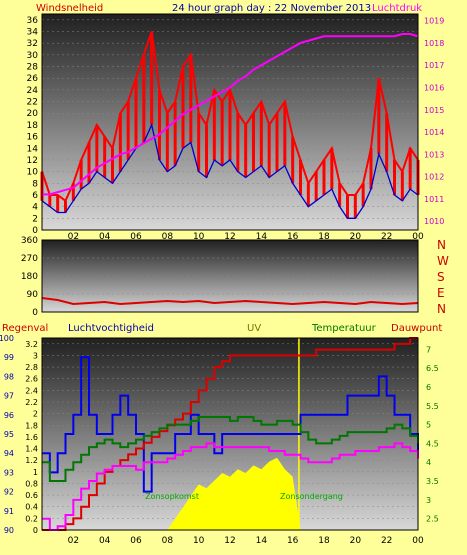 This screenshot has width=467, height=555. Describe the element at coordinates (434, 21) in the screenshot. I see `pressure-tick-label: 1019` at that location.